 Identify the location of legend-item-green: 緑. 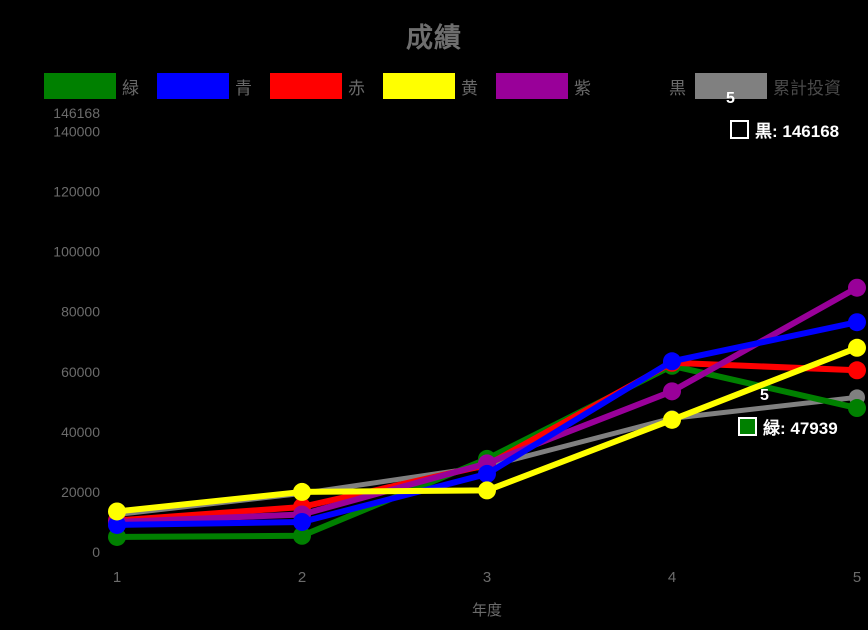
(91, 86).